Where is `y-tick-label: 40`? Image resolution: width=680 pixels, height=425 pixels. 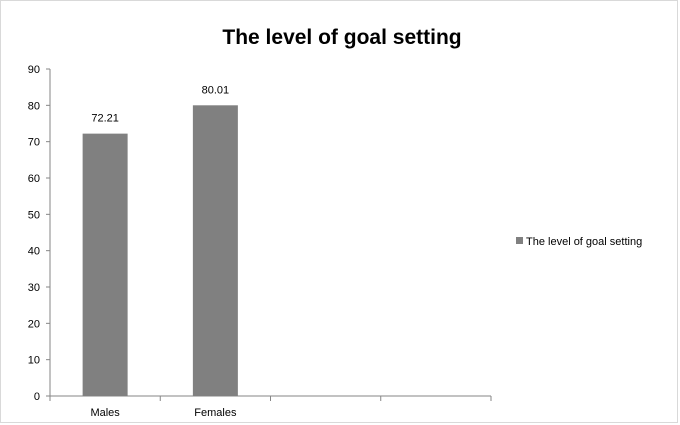
y-tick-label: 40 is located at coordinates (34, 252).